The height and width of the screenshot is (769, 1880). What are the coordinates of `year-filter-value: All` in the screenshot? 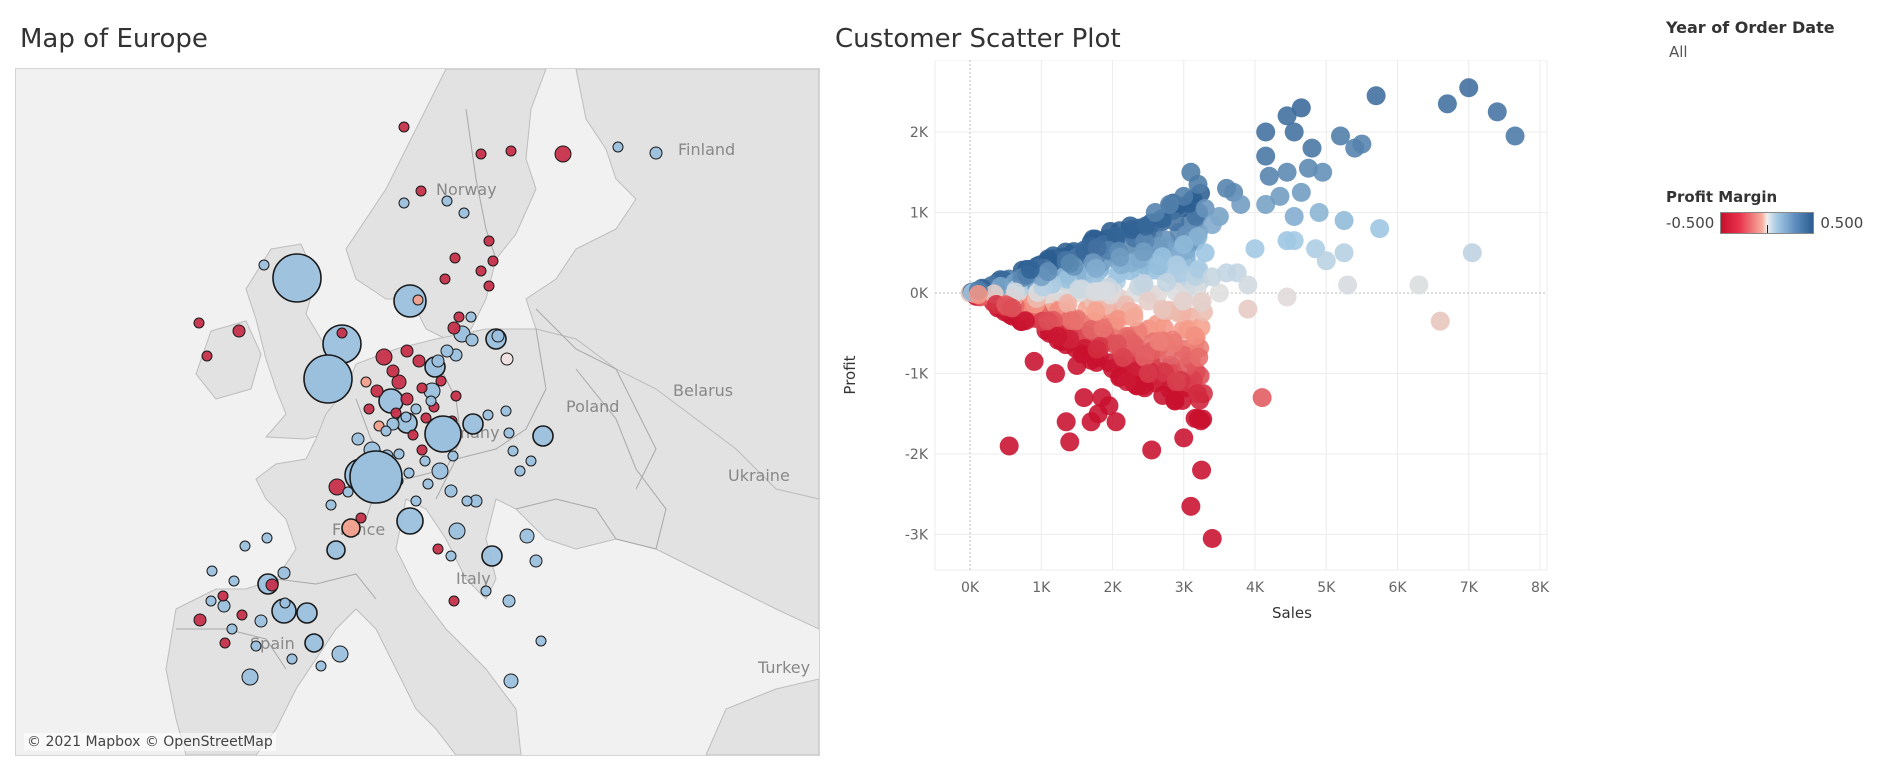 It's located at (1678, 52).